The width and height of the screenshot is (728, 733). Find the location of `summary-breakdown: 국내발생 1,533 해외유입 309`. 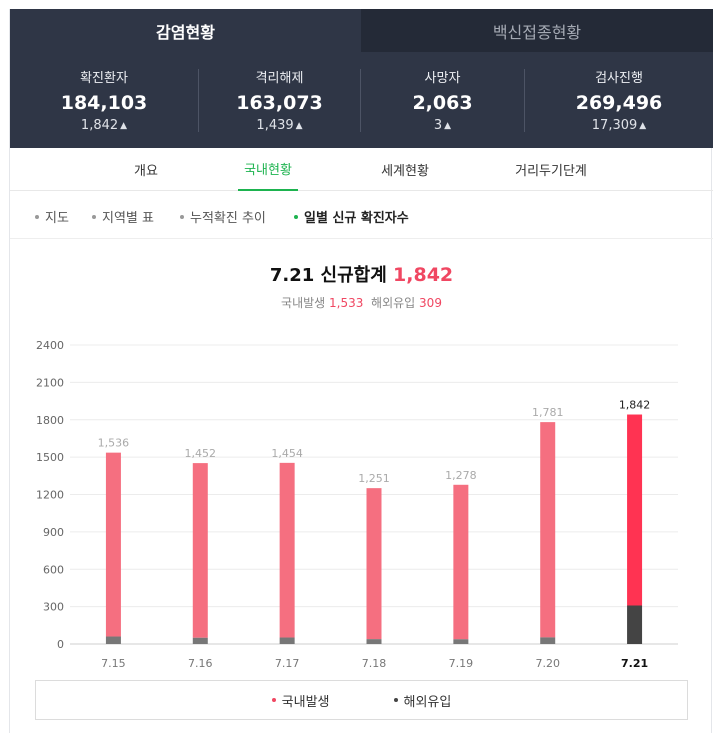

summary-breakdown: 국내발생 1,533 해외유입 309 is located at coordinates (361, 303).